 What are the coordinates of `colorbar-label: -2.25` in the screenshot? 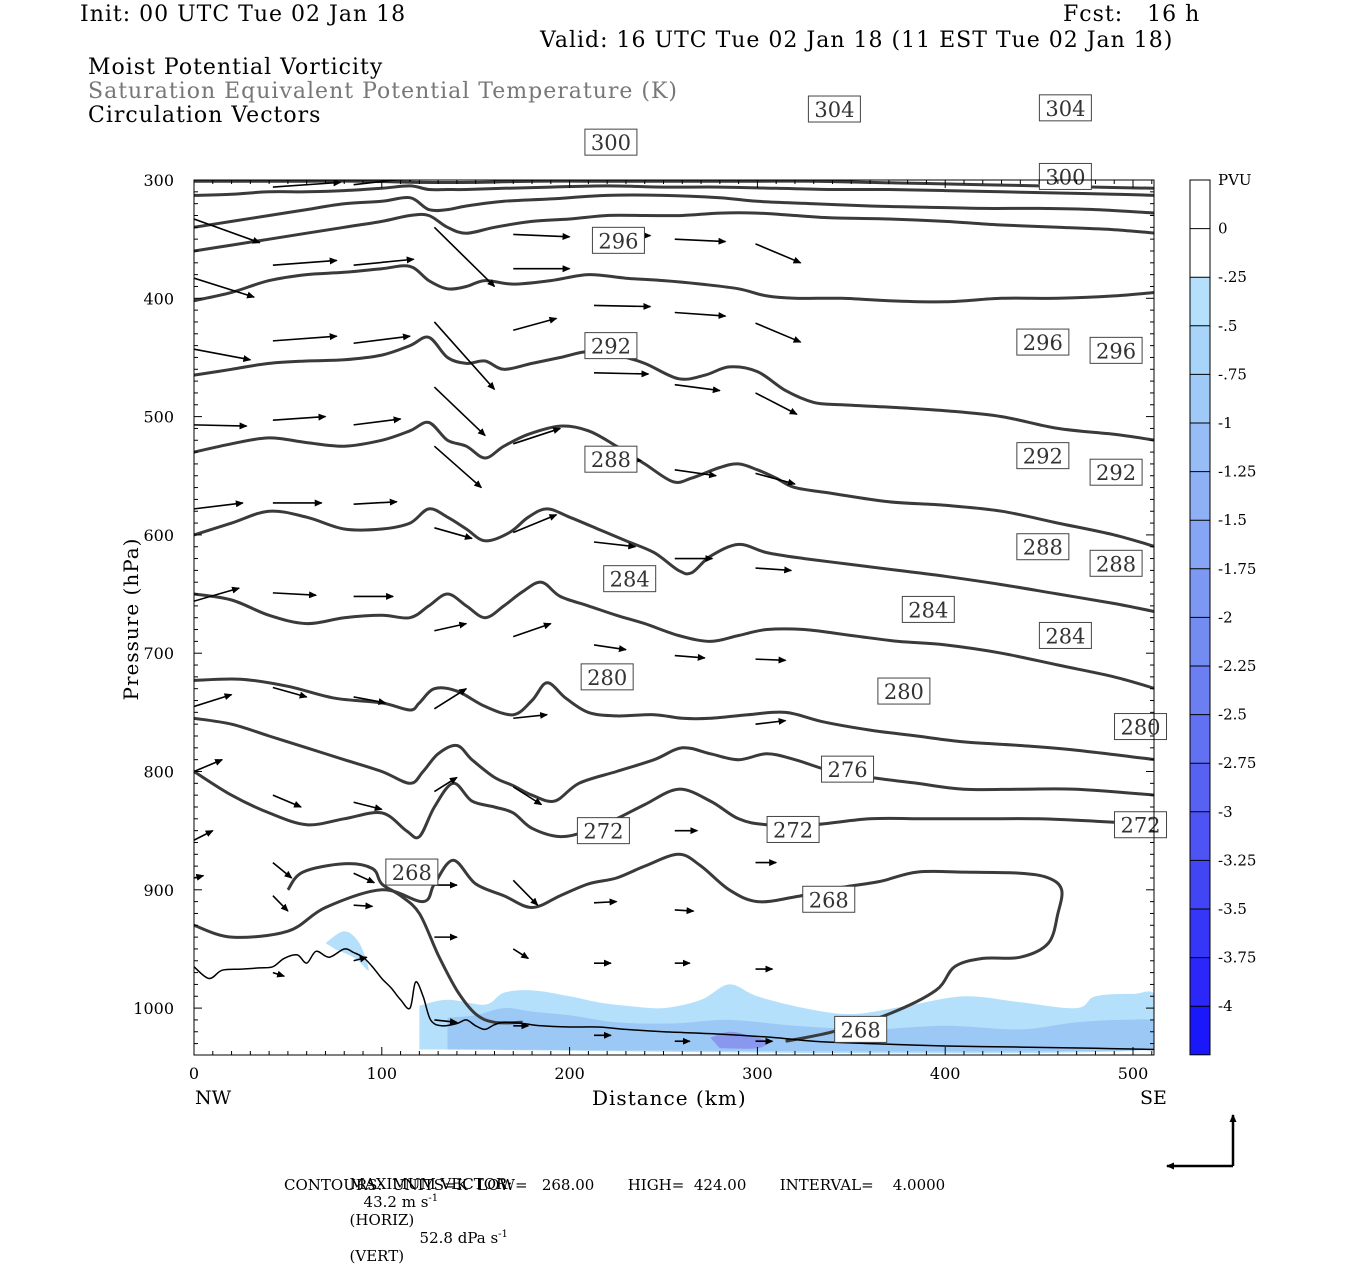 It's located at (1237, 666).